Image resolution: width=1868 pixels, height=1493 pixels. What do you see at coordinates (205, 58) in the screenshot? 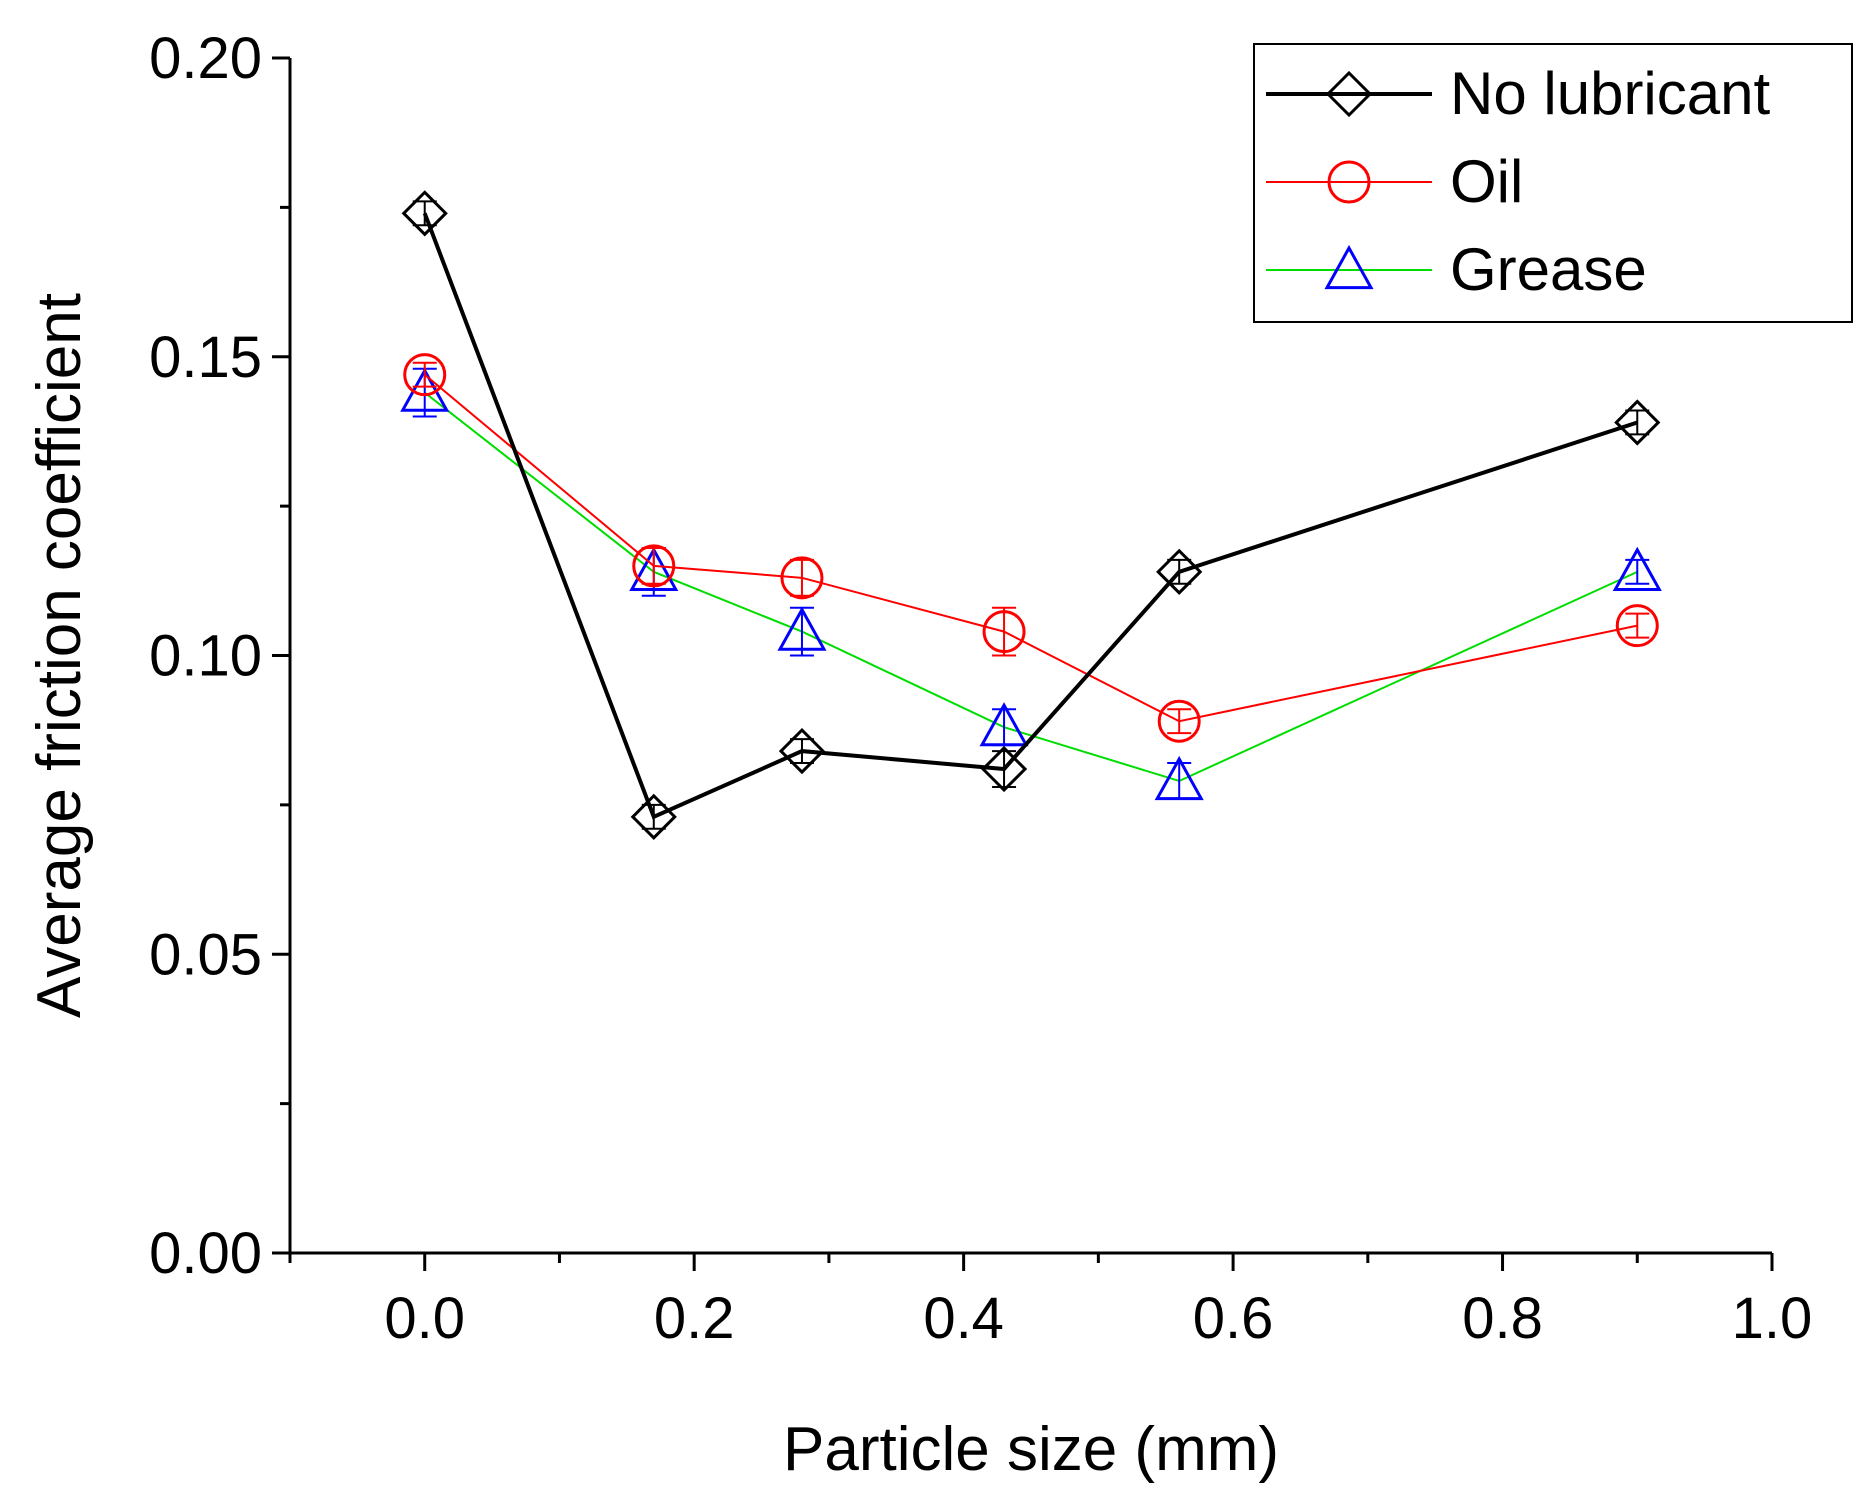
I see `y-tick-label: 0.20` at bounding box center [205, 58].